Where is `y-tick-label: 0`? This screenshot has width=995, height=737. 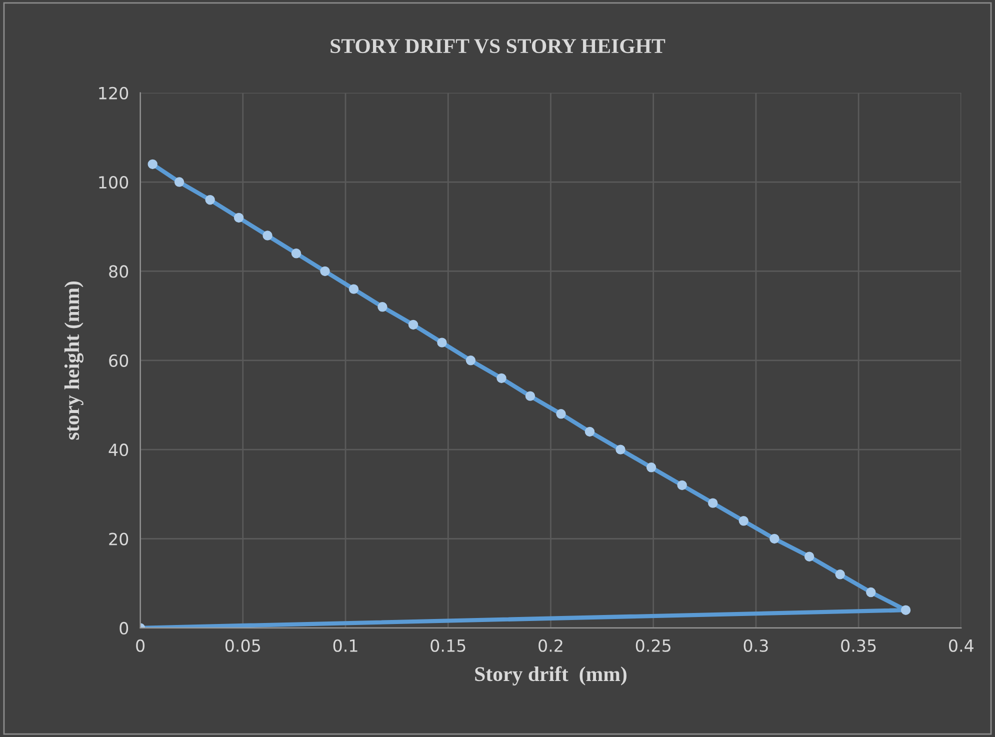
y-tick-label: 0 is located at coordinates (124, 628).